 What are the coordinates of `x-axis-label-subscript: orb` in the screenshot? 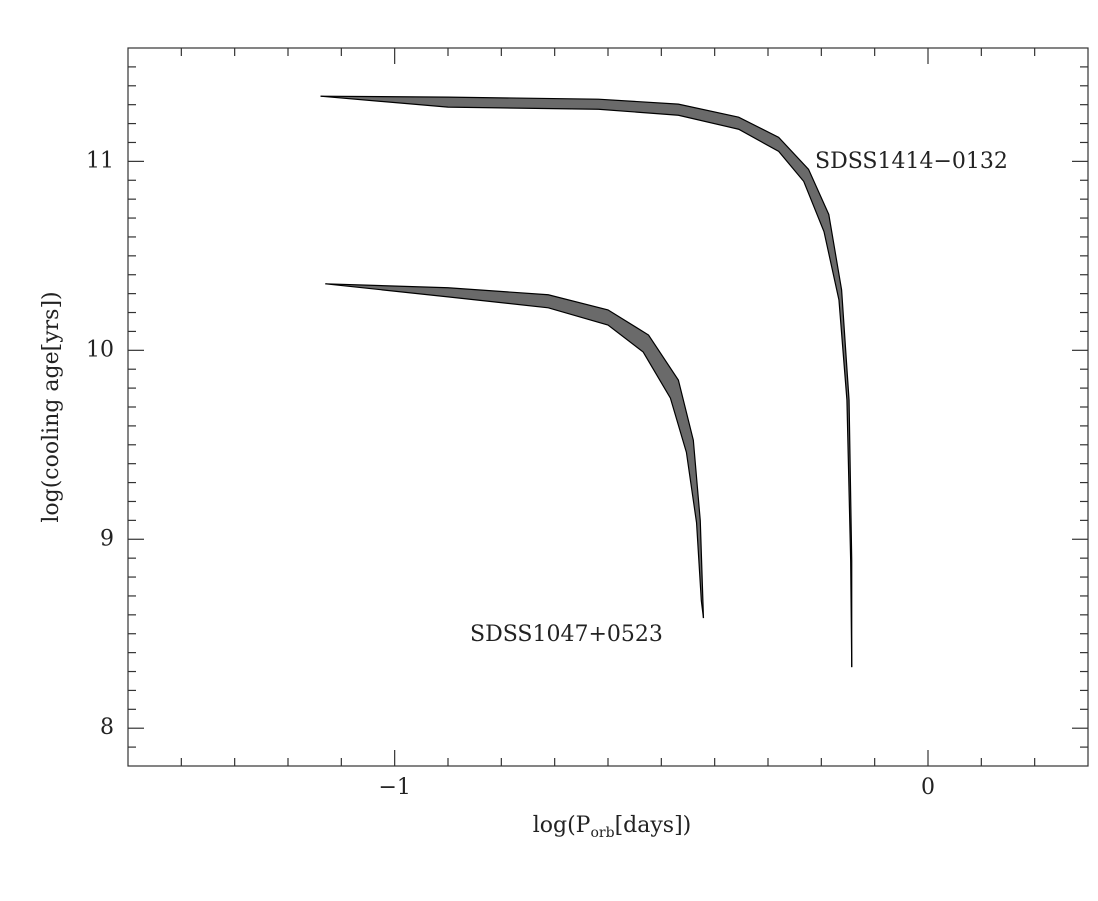 It's located at (602, 833).